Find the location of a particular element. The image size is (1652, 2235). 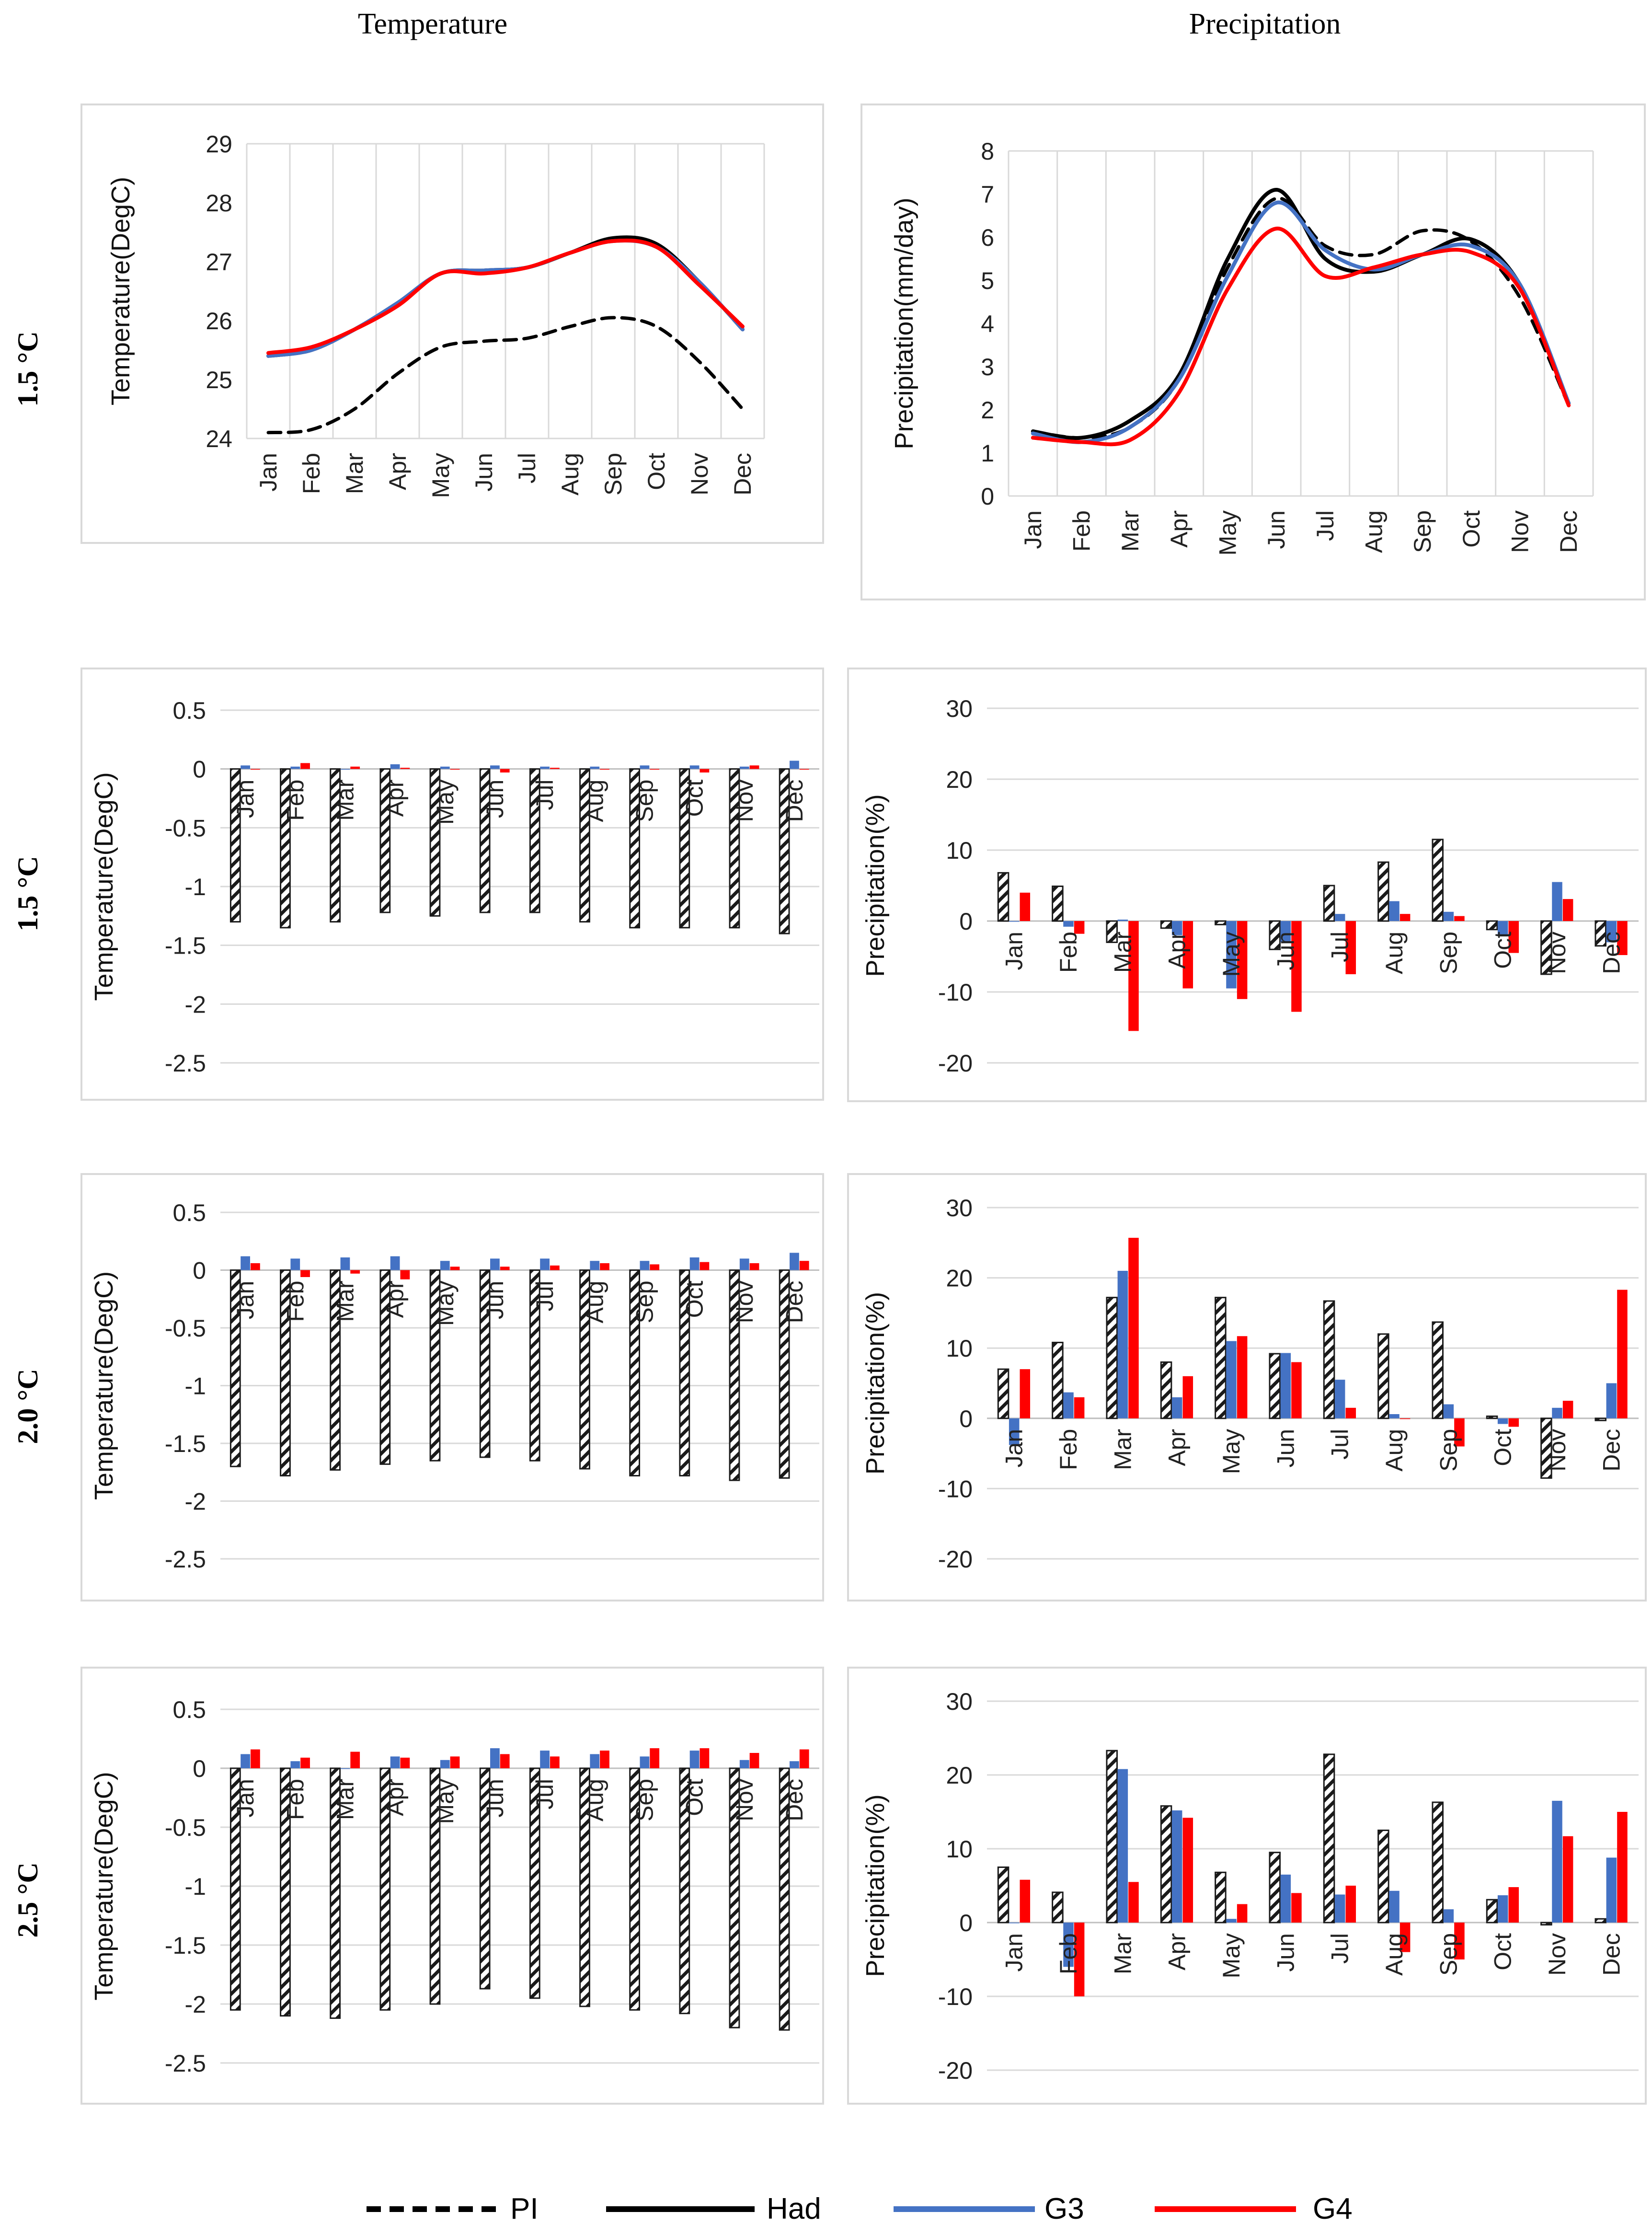

series-line-pi is located at coordinates (505, 375).